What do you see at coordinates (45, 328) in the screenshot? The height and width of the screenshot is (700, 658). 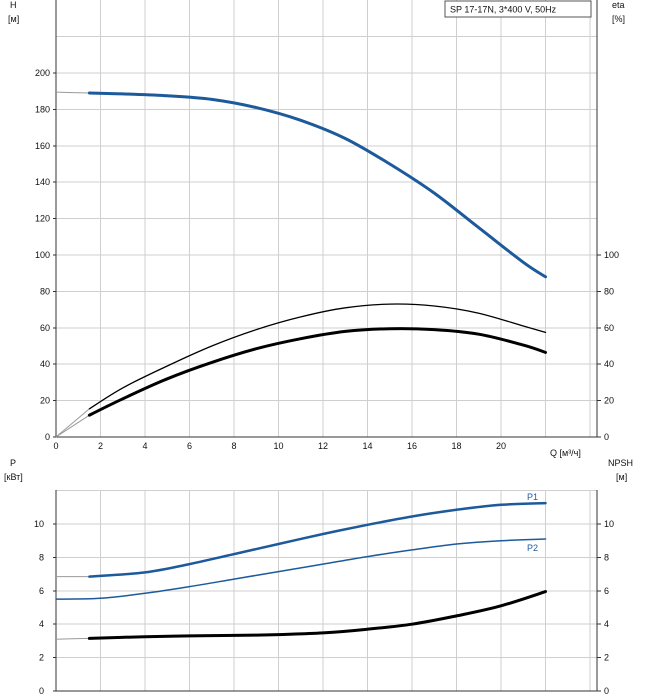 I see `h-tick-label: 60` at bounding box center [45, 328].